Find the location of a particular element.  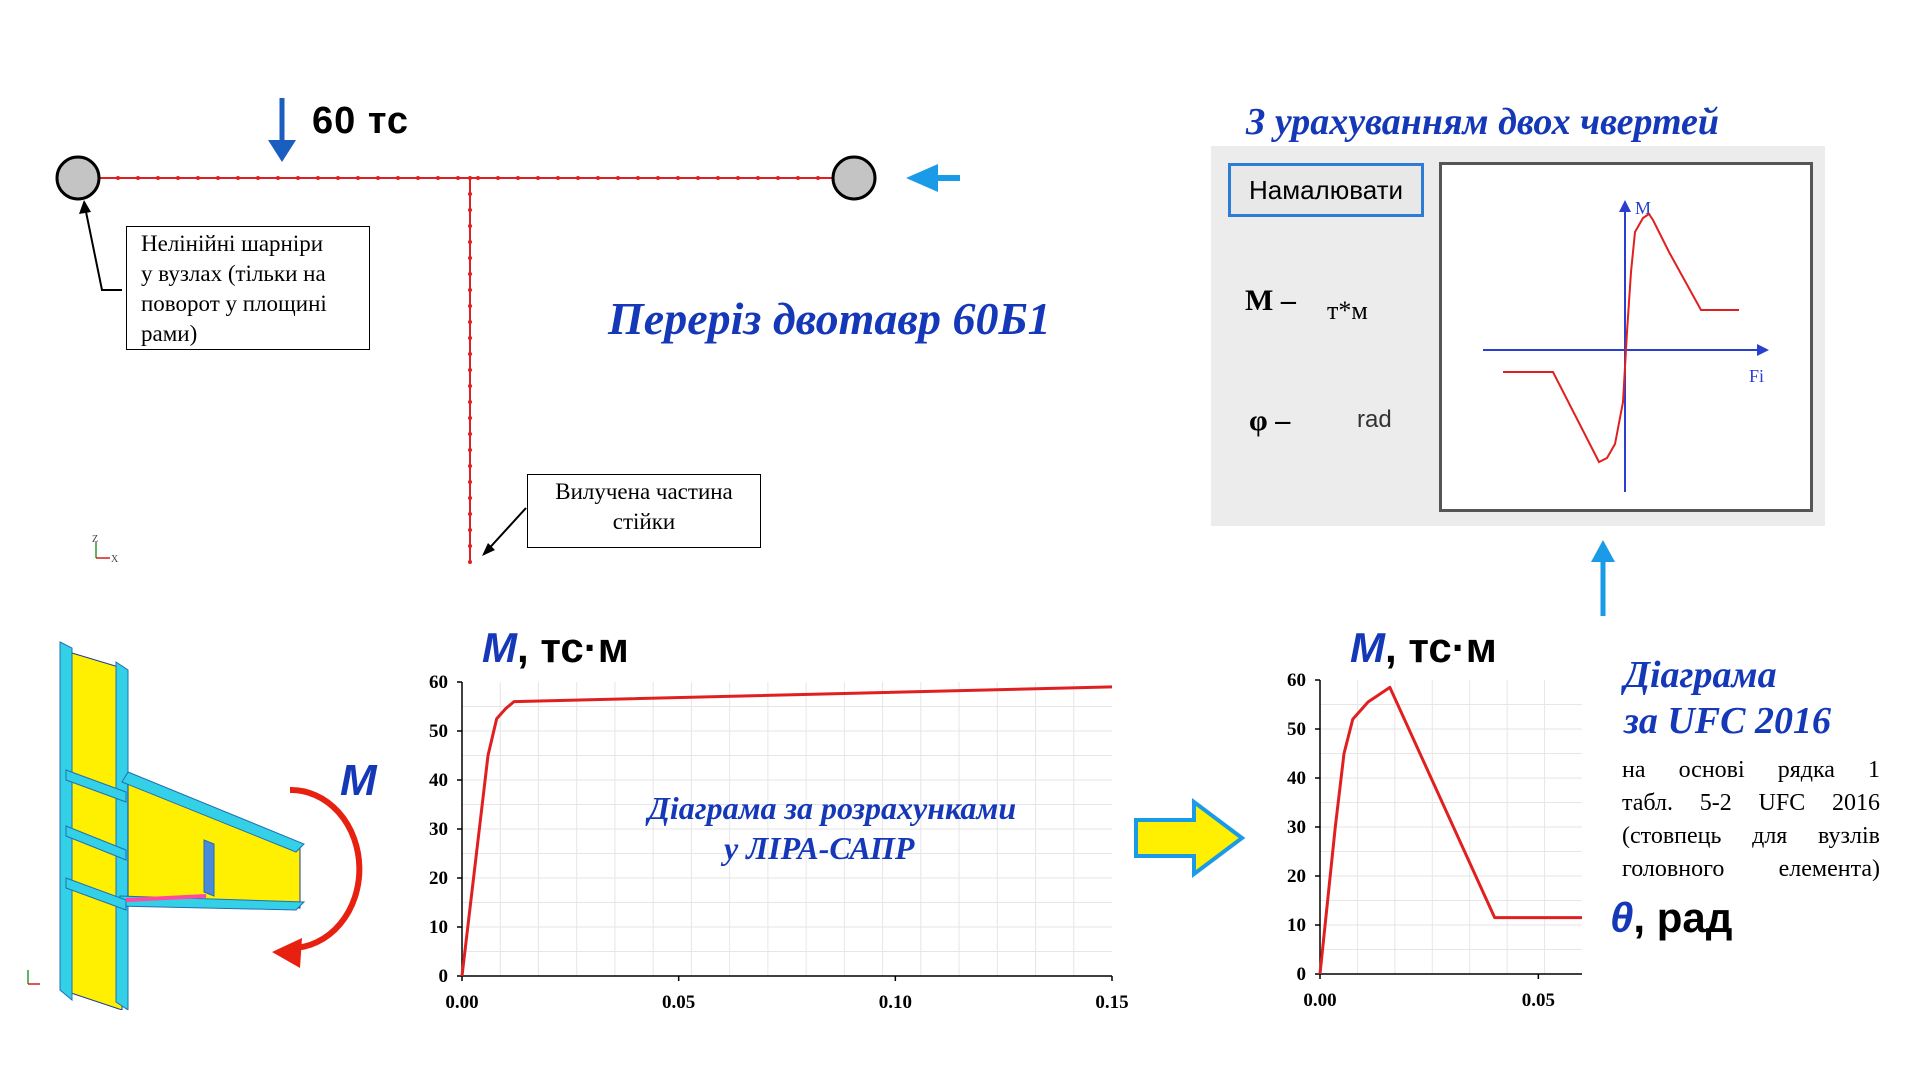

chart1-annotation: Діаграма за розрахунками у ЛІРА-САПР is located at coordinates (832, 828).